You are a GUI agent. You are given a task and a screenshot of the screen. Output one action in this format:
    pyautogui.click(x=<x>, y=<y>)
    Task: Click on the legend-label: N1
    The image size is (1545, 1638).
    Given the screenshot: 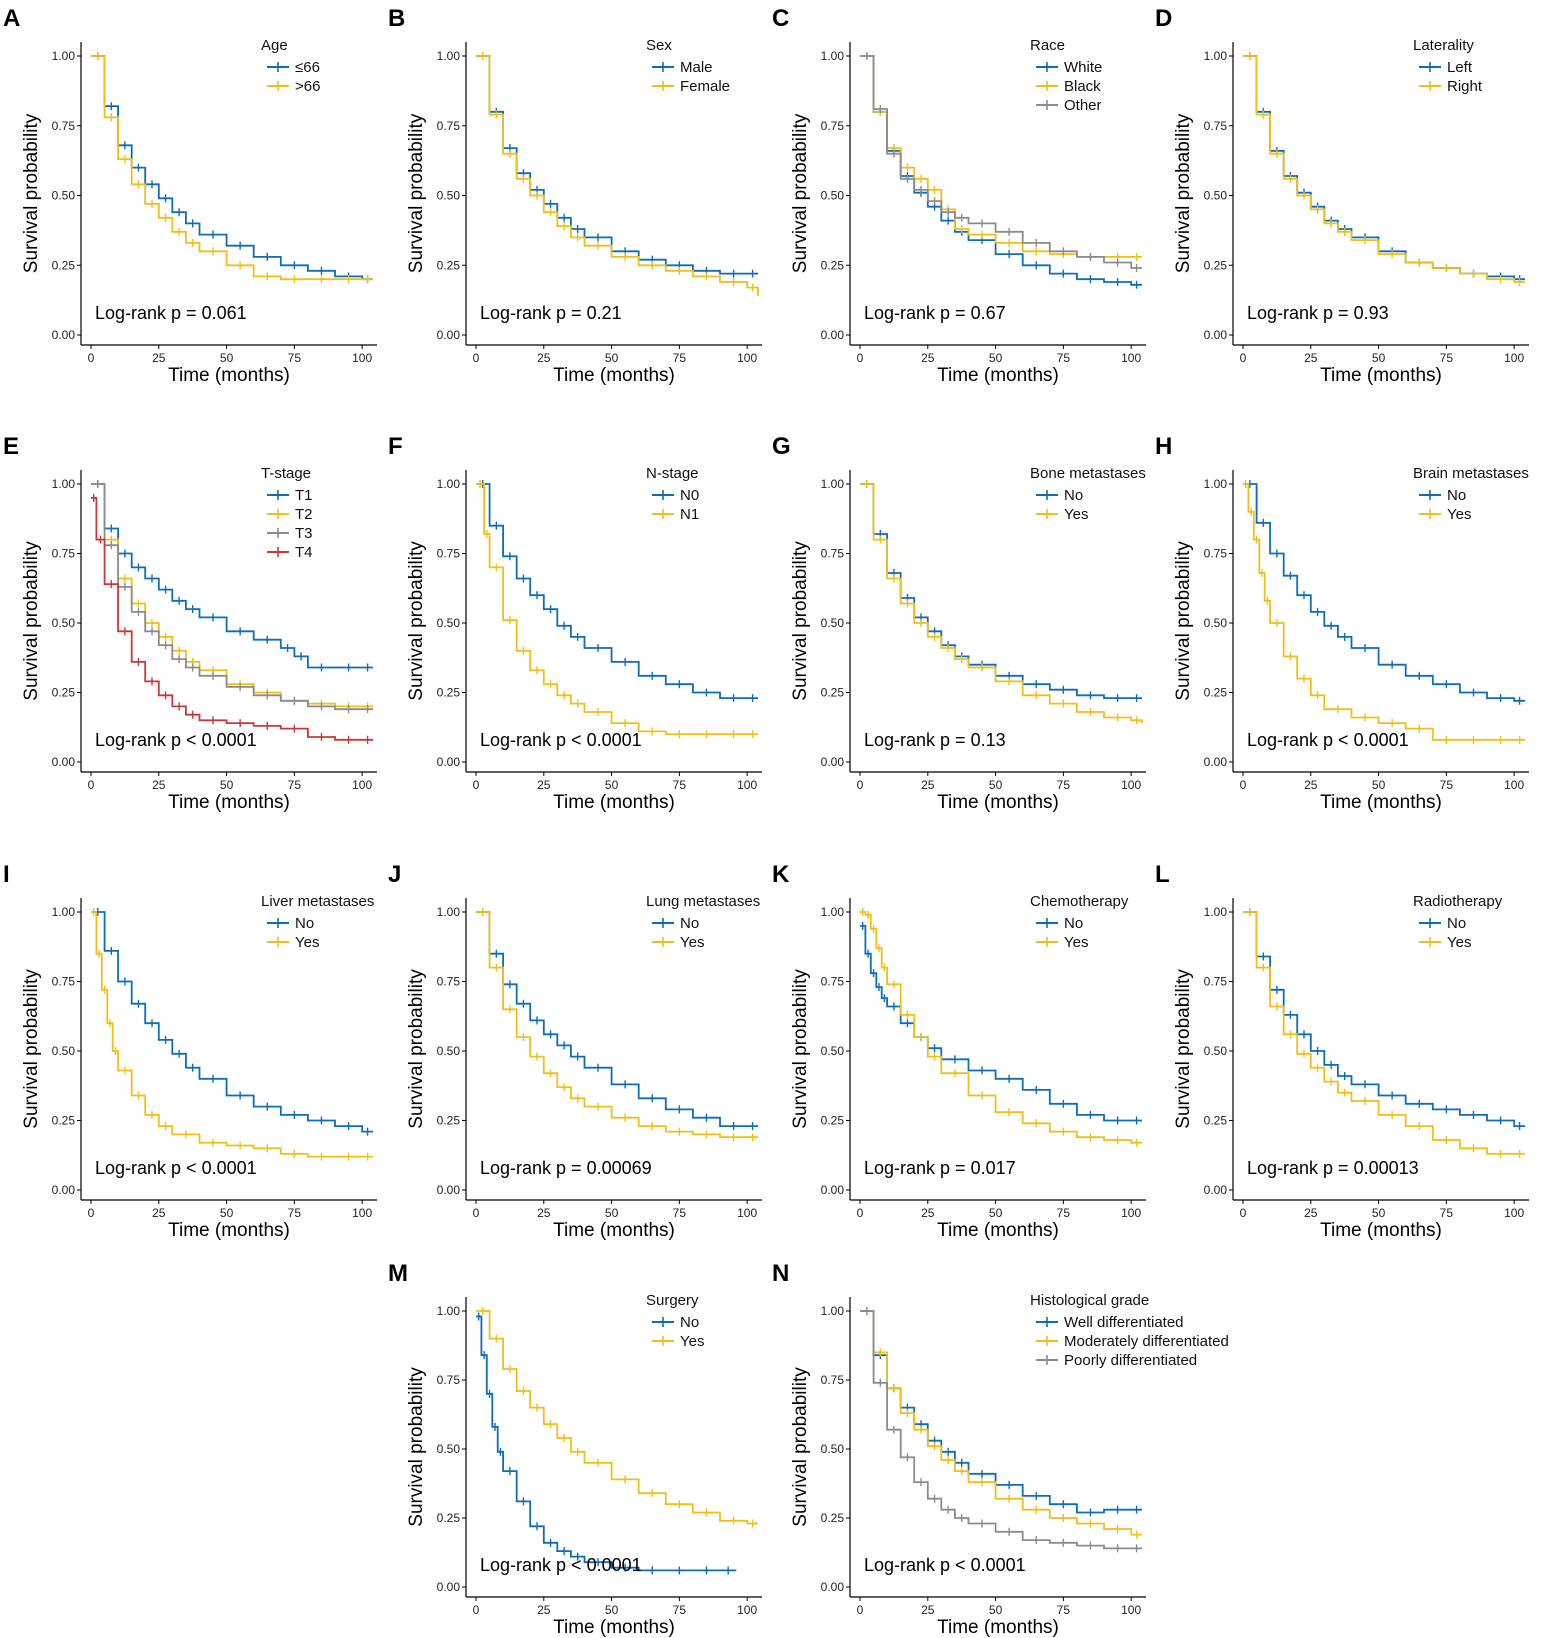 What is the action you would take?
    pyautogui.click(x=689, y=514)
    